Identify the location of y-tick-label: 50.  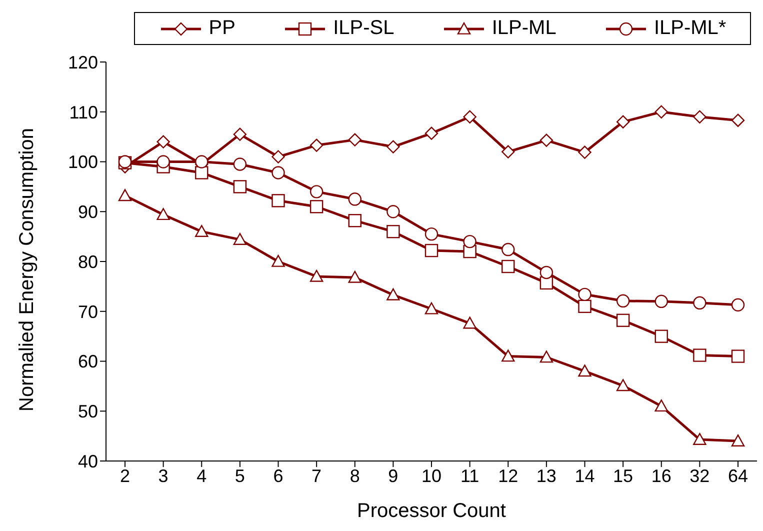
(88, 412).